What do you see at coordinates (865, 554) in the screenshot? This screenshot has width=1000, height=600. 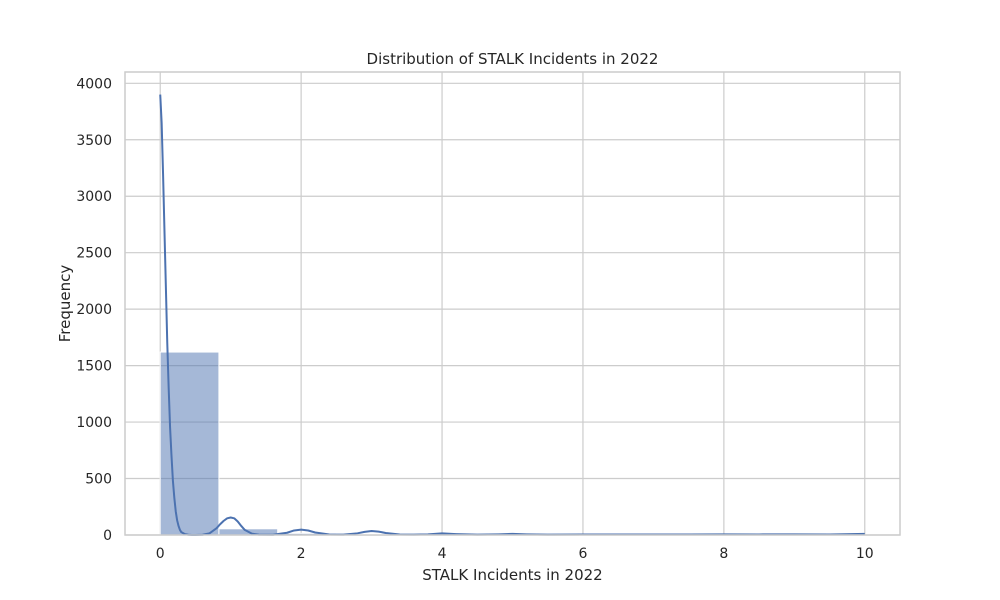 I see `x-tick-label: 10` at bounding box center [865, 554].